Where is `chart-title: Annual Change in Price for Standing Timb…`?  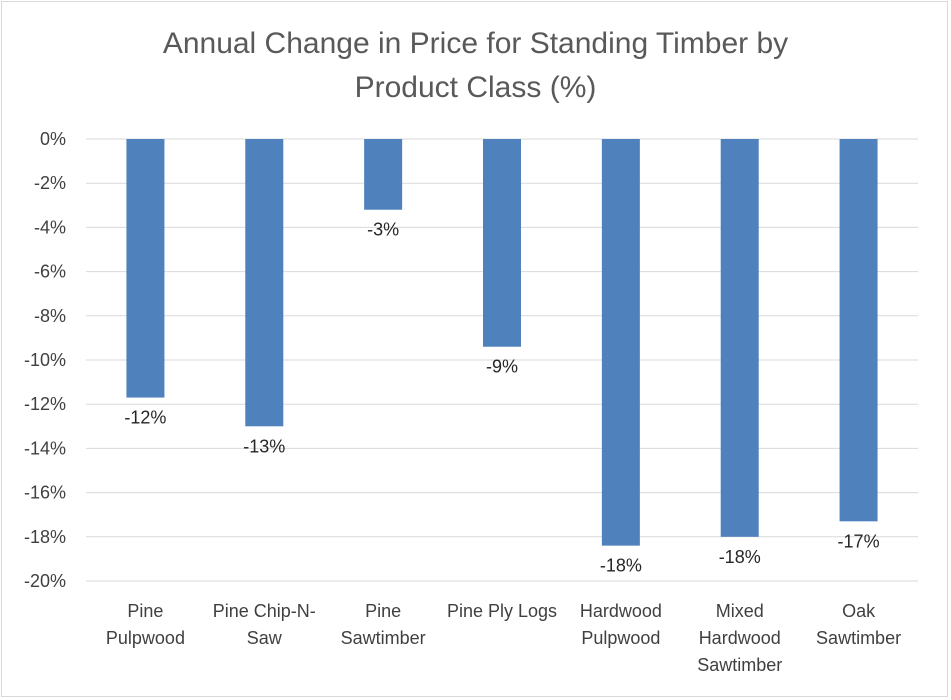
chart-title: Annual Change in Price for Standing Timb… is located at coordinates (475, 66).